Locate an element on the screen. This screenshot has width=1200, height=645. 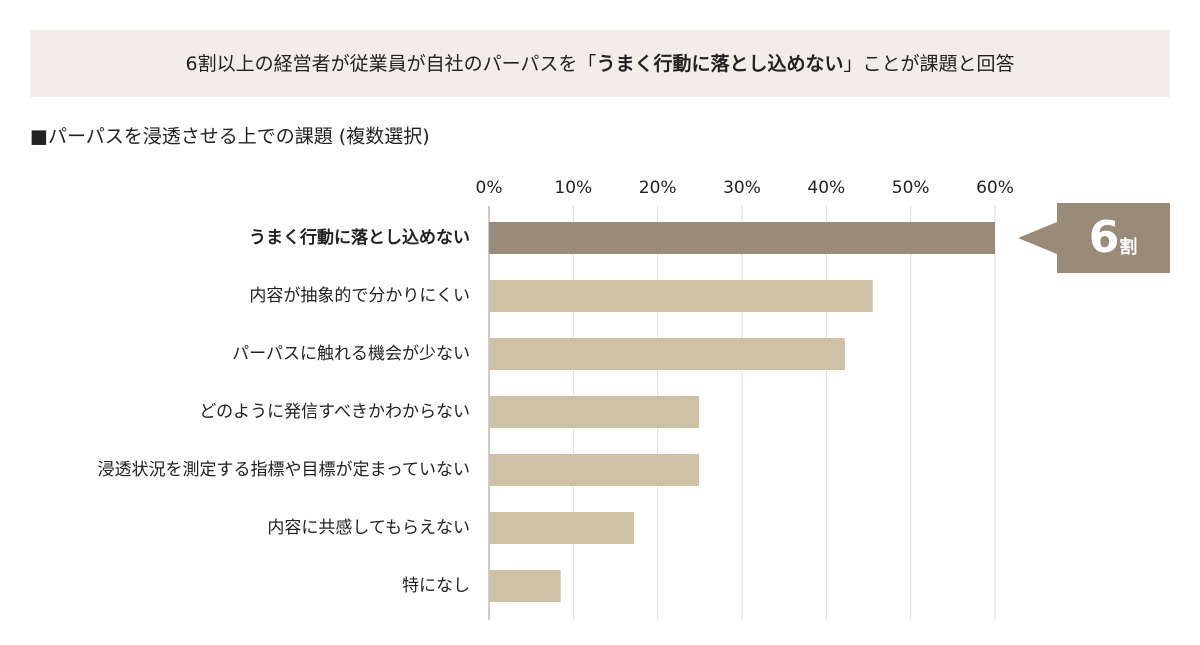
y-tick-label: 内容が抽象的で分かりにくい is located at coordinates (359, 296).